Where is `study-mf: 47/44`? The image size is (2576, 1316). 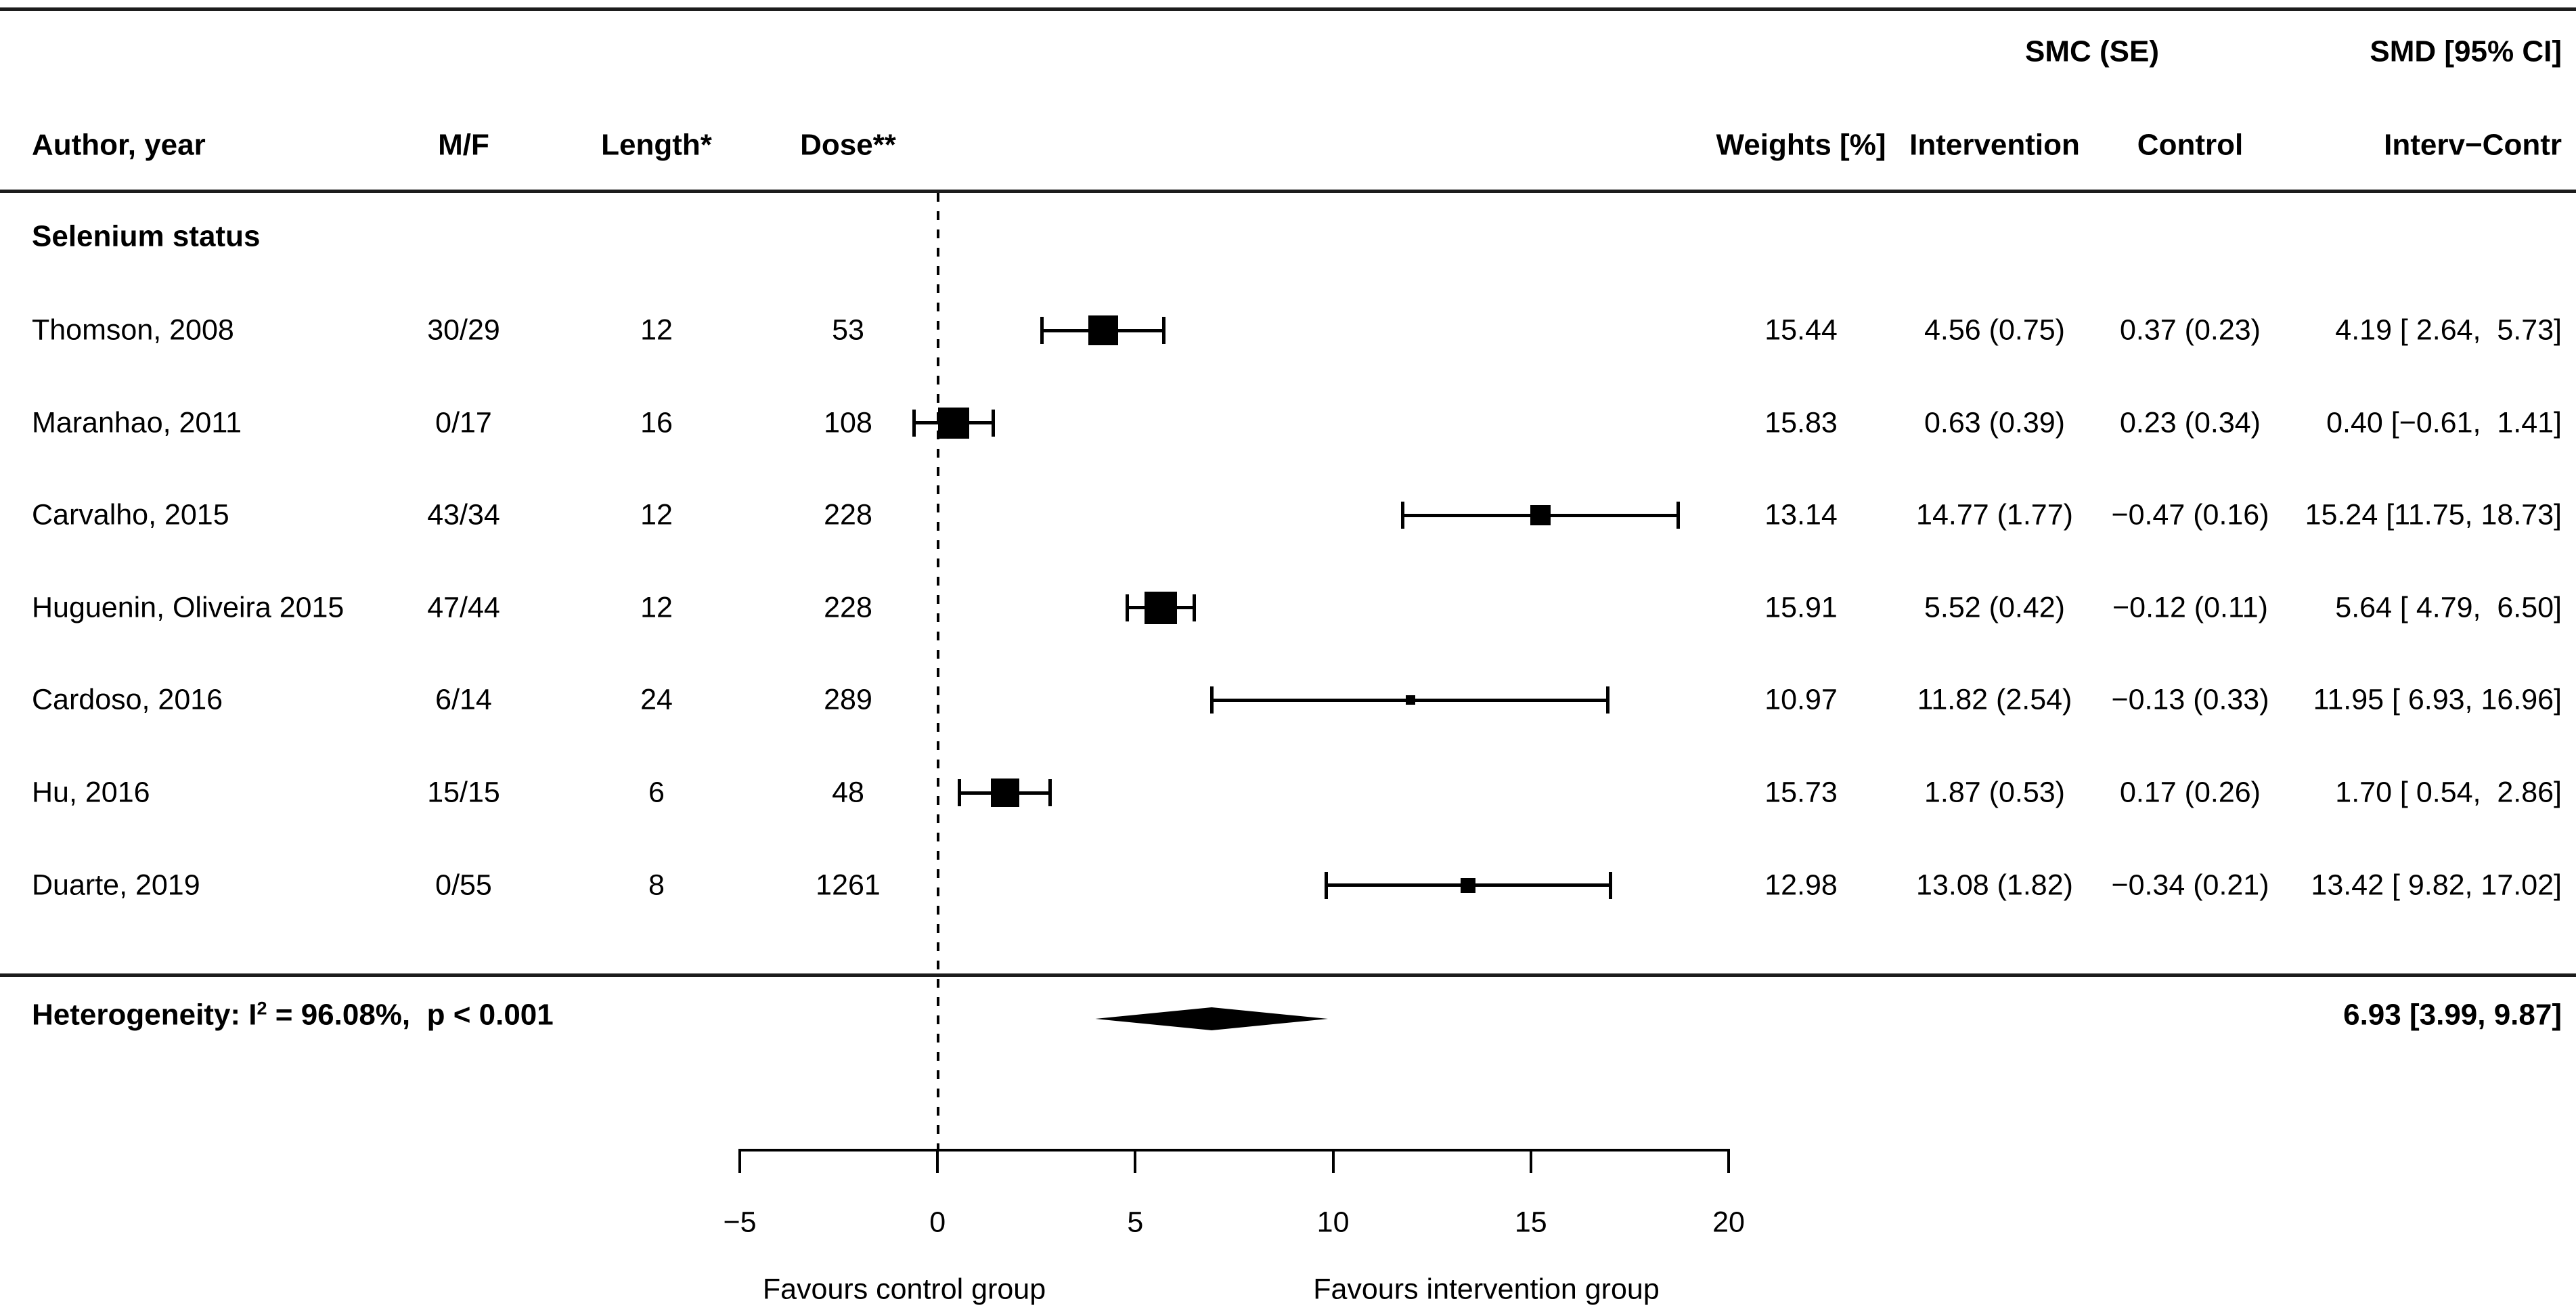 study-mf: 47/44 is located at coordinates (463, 607).